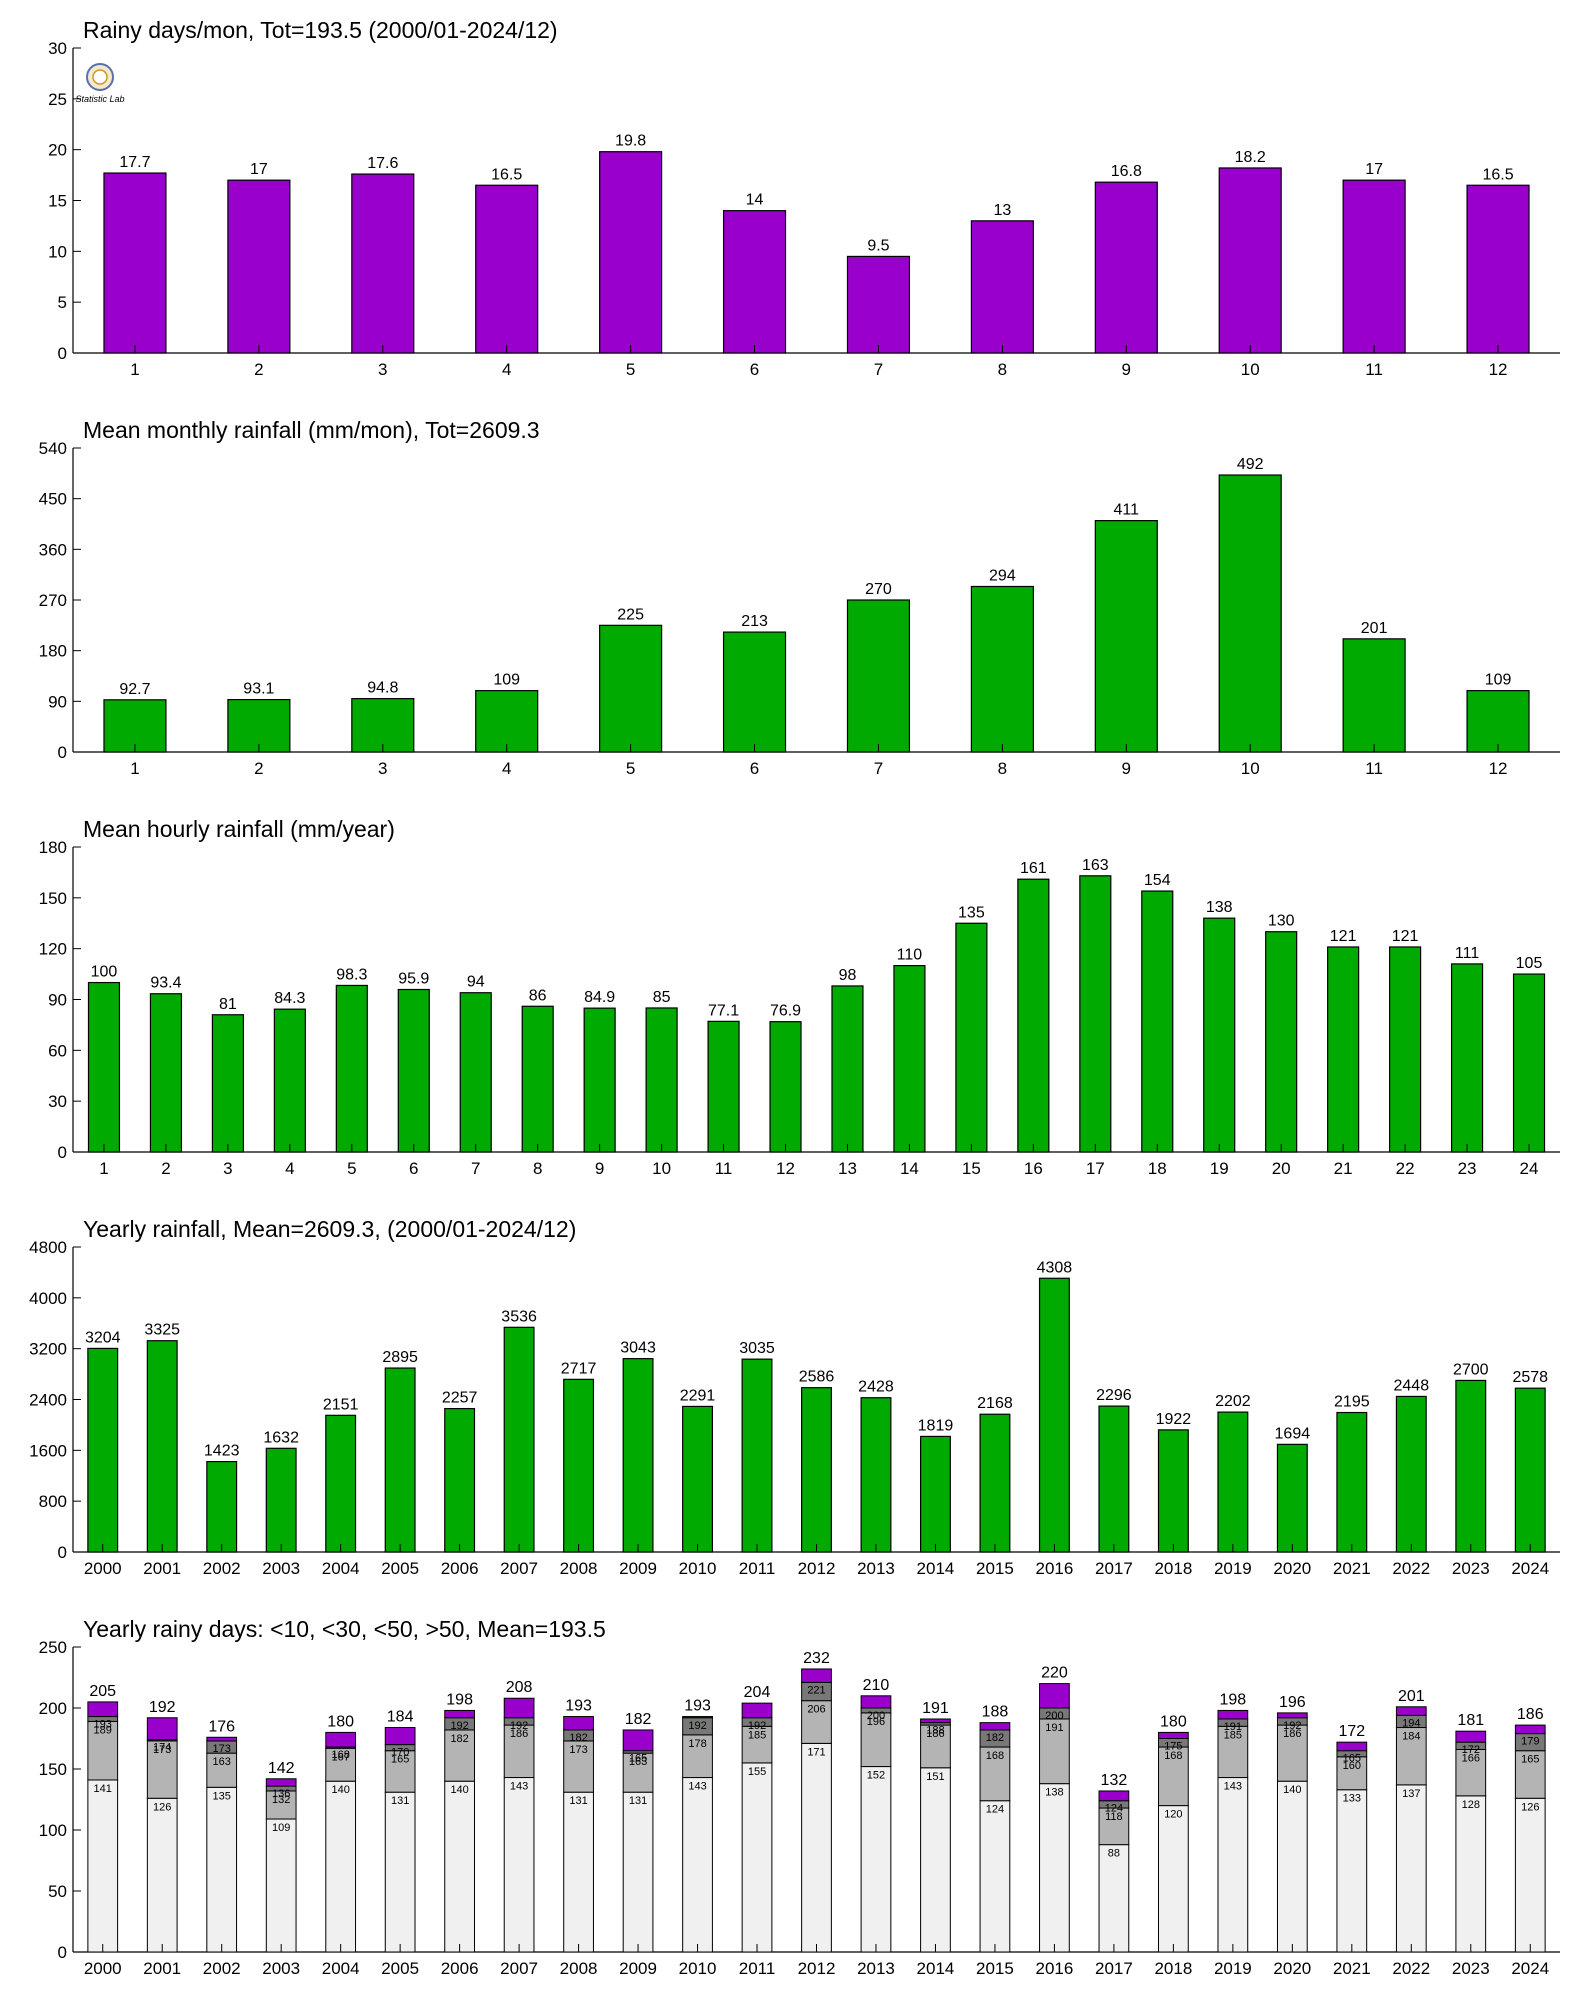  What do you see at coordinates (48, 1400) in the screenshot?
I see `y-tick-label: 2400` at bounding box center [48, 1400].